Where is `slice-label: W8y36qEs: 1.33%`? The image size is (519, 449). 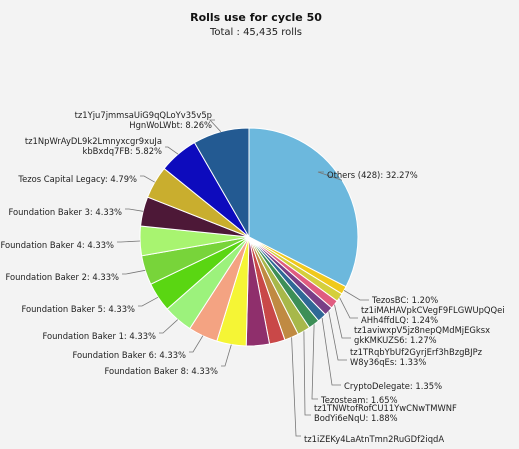
slice-label: W8y36qEs: 1.33% is located at coordinates (388, 362).